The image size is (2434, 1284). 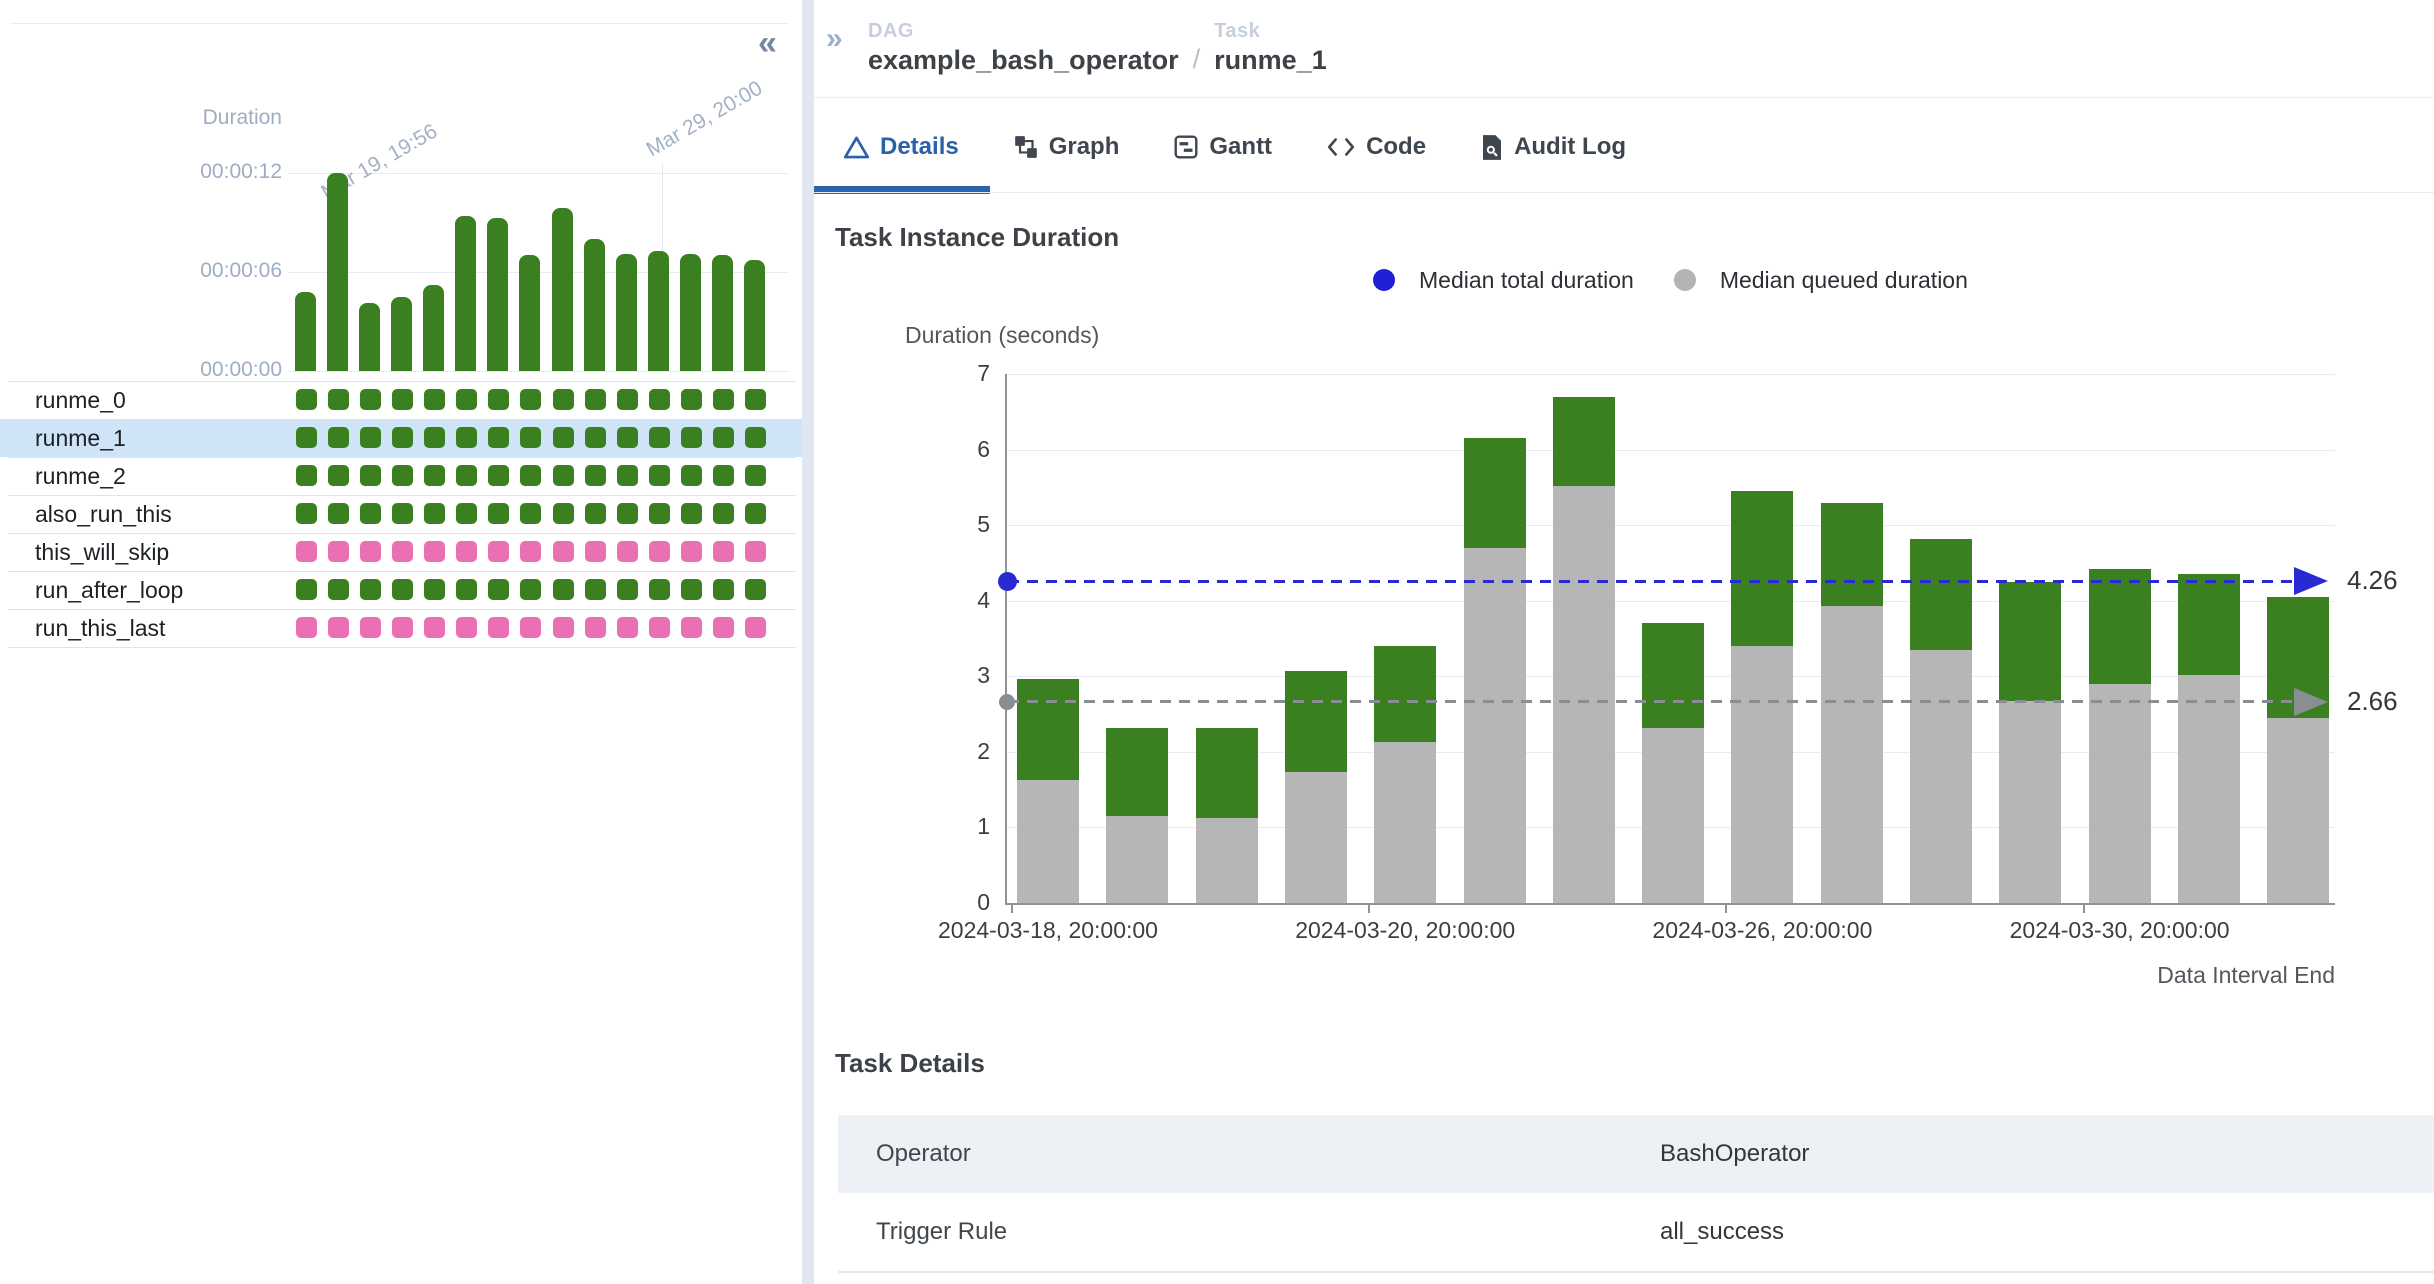 I want to click on tab-audit-log: Audit Log, so click(x=1553, y=147).